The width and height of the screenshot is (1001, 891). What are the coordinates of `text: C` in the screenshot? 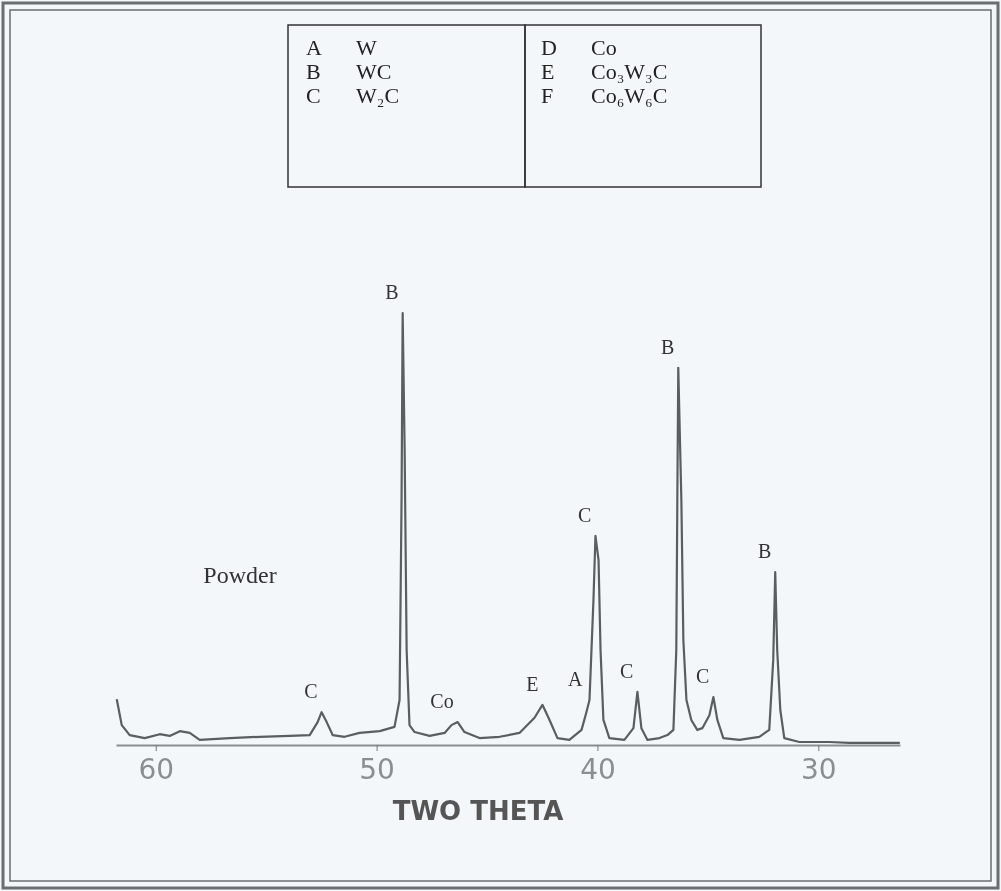 It's located at (313, 95).